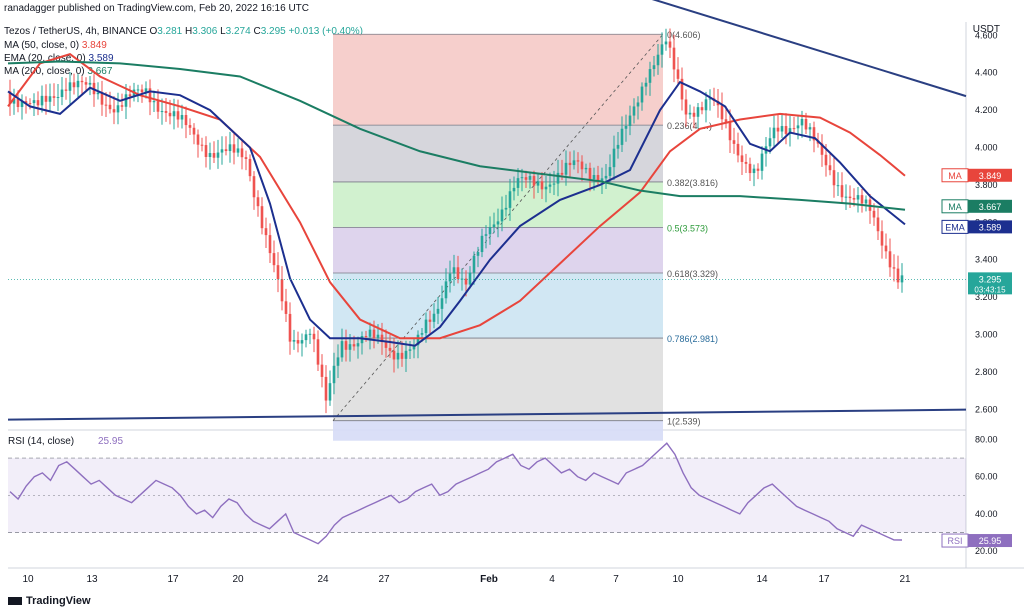  I want to click on fib-level-label: 0.5(3.573), so click(687, 228).